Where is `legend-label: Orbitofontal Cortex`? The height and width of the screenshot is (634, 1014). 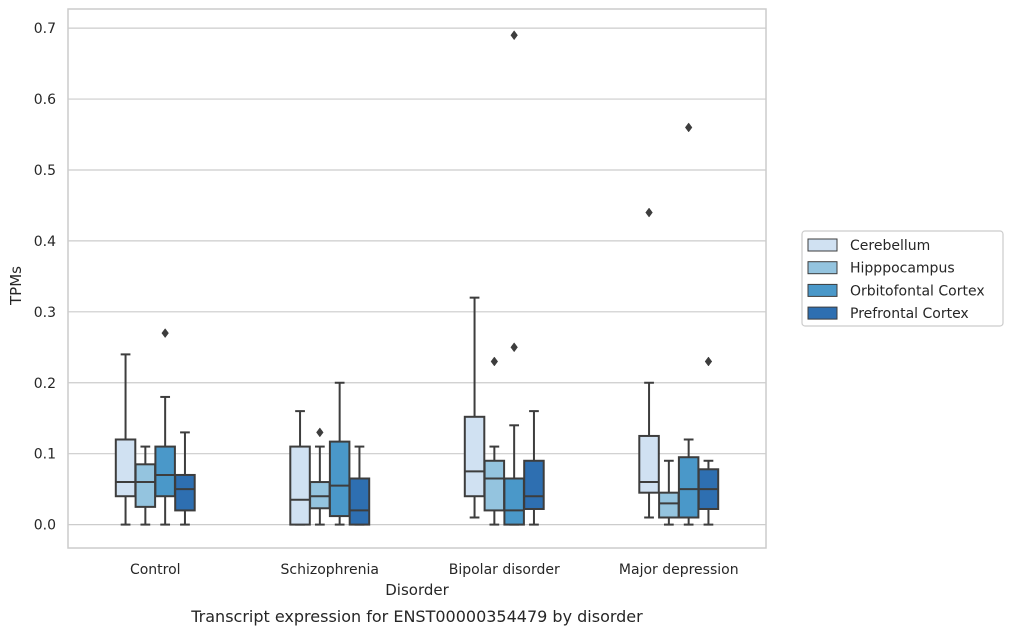 legend-label: Orbitofontal Cortex is located at coordinates (917, 291).